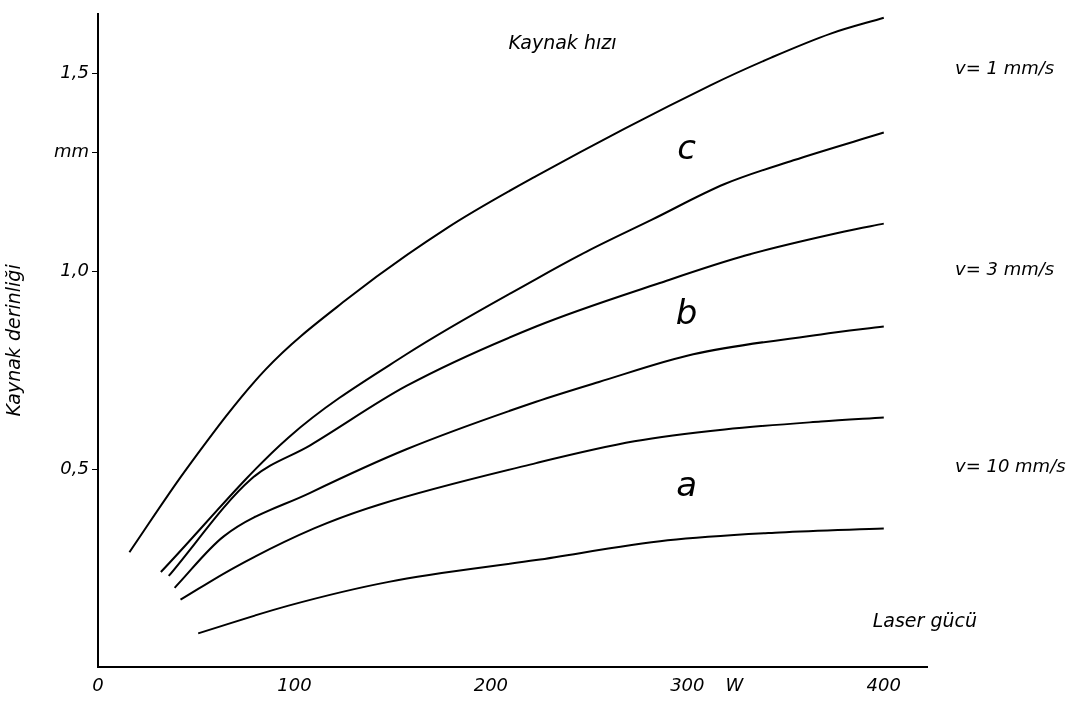 This screenshot has height=712, width=1075. What do you see at coordinates (13, 340) in the screenshot?
I see `y-axis-title: Kaynak derinliği` at bounding box center [13, 340].